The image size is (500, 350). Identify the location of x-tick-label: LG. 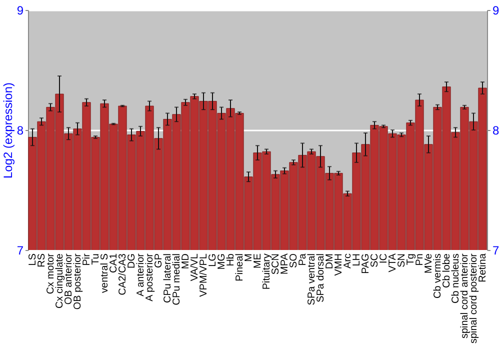
(213, 260).